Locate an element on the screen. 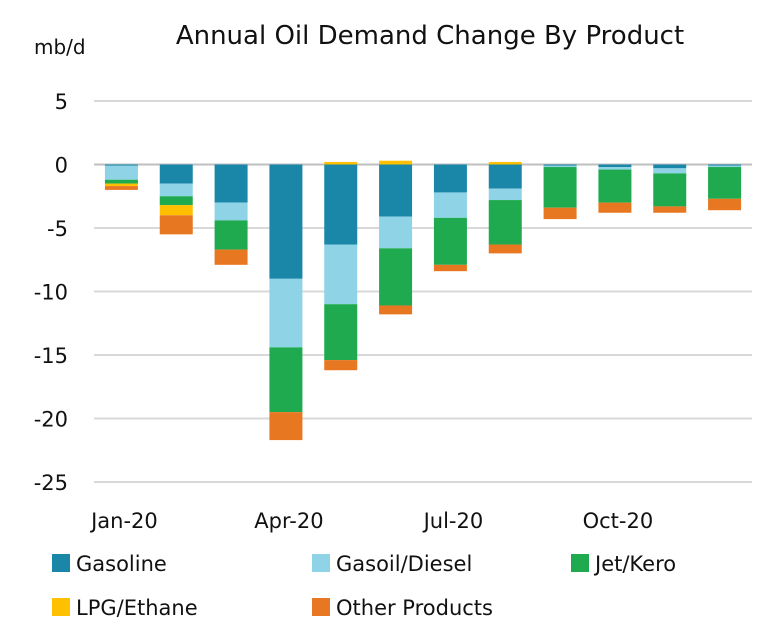 This screenshot has width=782, height=634. x-tick-label: Jan-20 is located at coordinates (123, 521).